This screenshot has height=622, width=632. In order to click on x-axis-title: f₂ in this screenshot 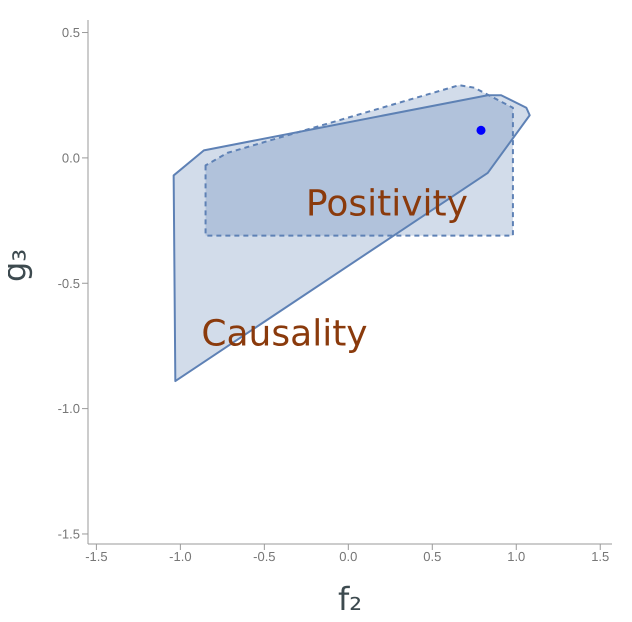, I will do `click(350, 599)`.